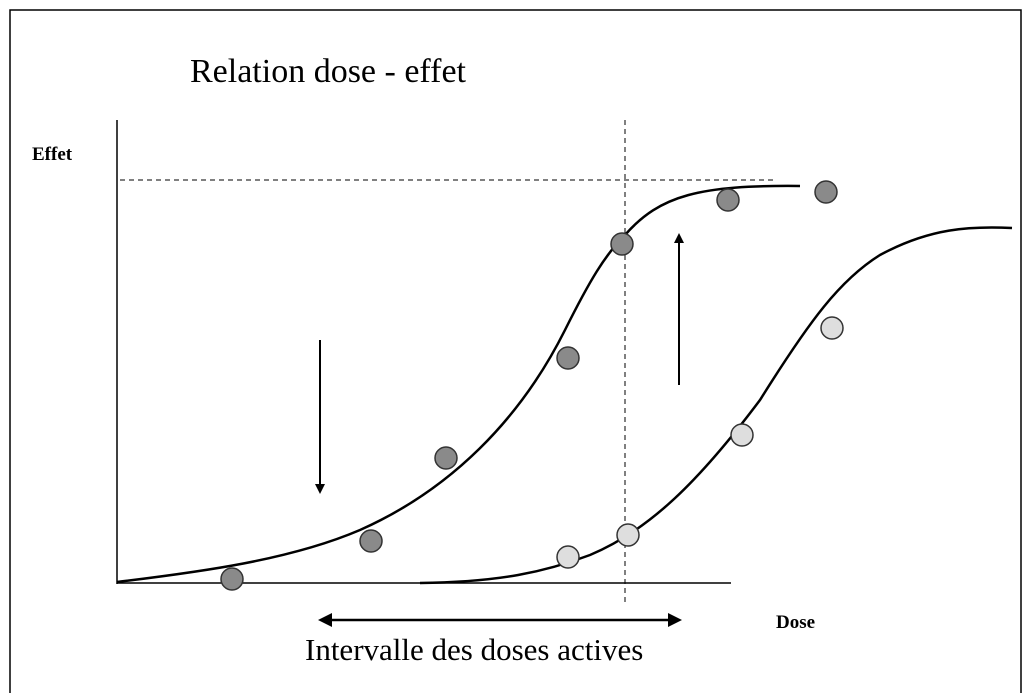  I want to click on x-axis-label: Dose, so click(795, 622).